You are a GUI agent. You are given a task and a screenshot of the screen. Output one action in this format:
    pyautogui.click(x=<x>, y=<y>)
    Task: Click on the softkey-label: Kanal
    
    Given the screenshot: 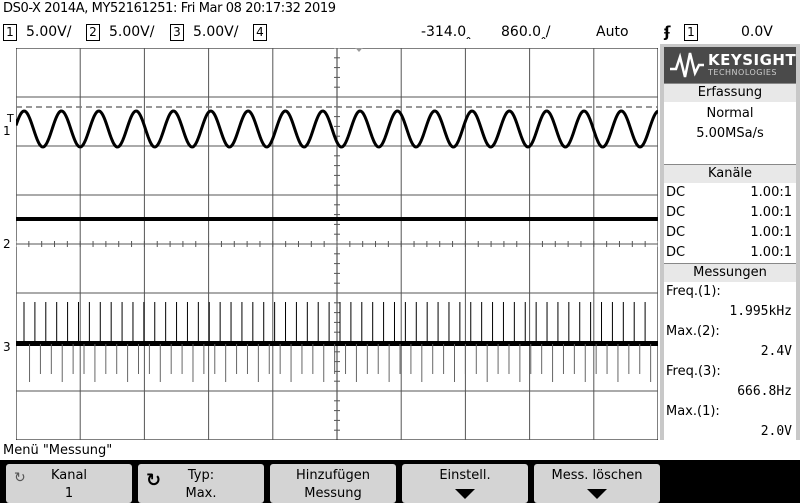 What is the action you would take?
    pyautogui.click(x=69, y=475)
    